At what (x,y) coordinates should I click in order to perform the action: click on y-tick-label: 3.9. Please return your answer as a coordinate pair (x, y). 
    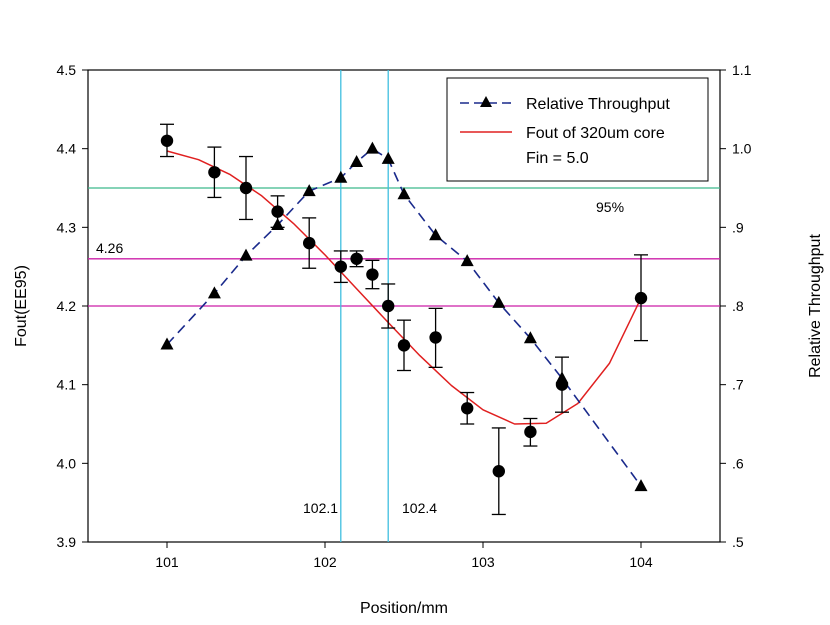
    Looking at the image, I should click on (67, 542).